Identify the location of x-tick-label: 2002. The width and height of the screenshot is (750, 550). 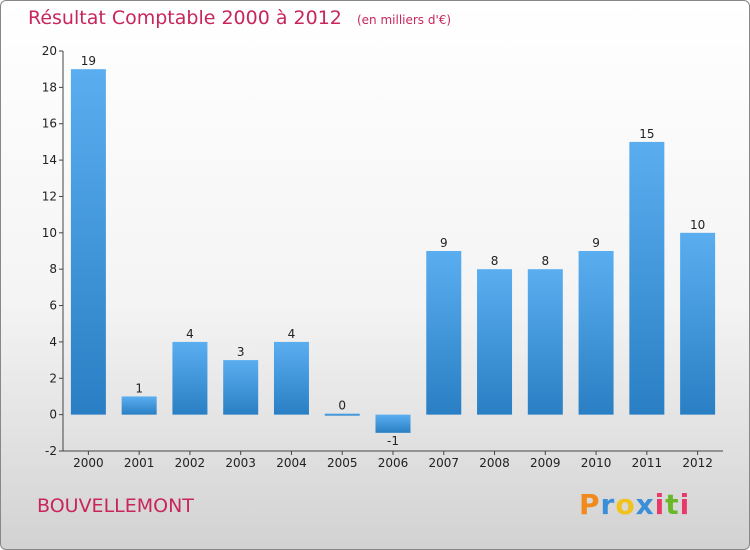
(190, 463).